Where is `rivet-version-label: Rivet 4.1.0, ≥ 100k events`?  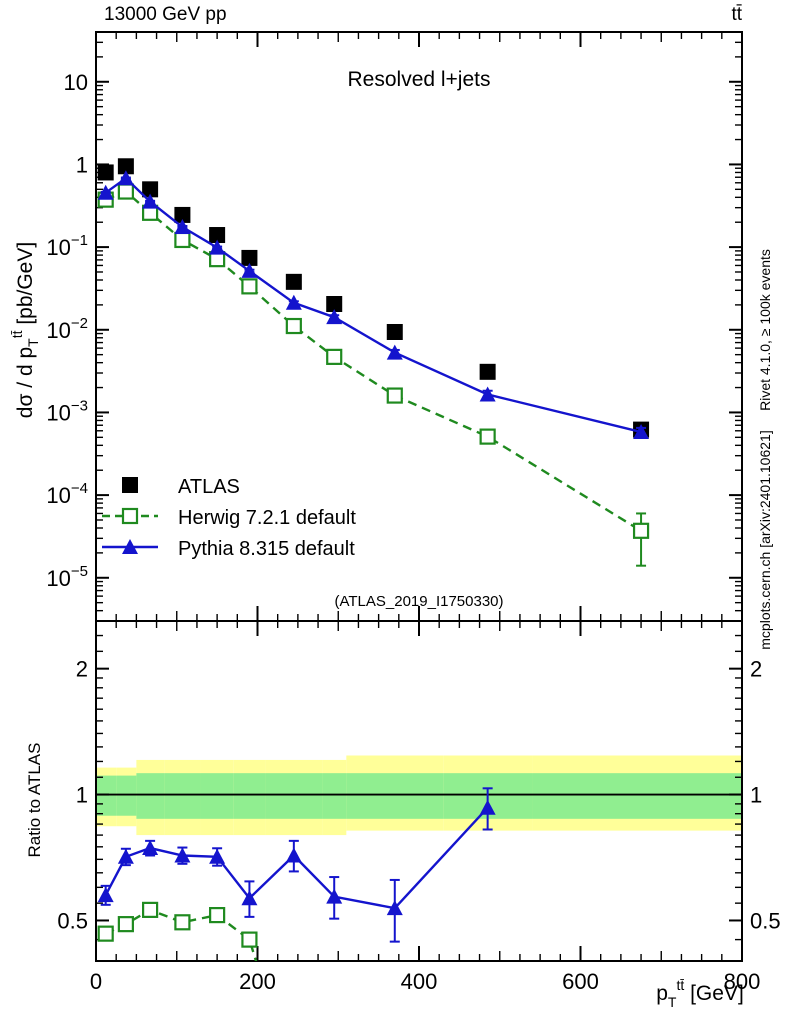
rivet-version-label: Rivet 4.1.0, ≥ 100k events is located at coordinates (765, 330).